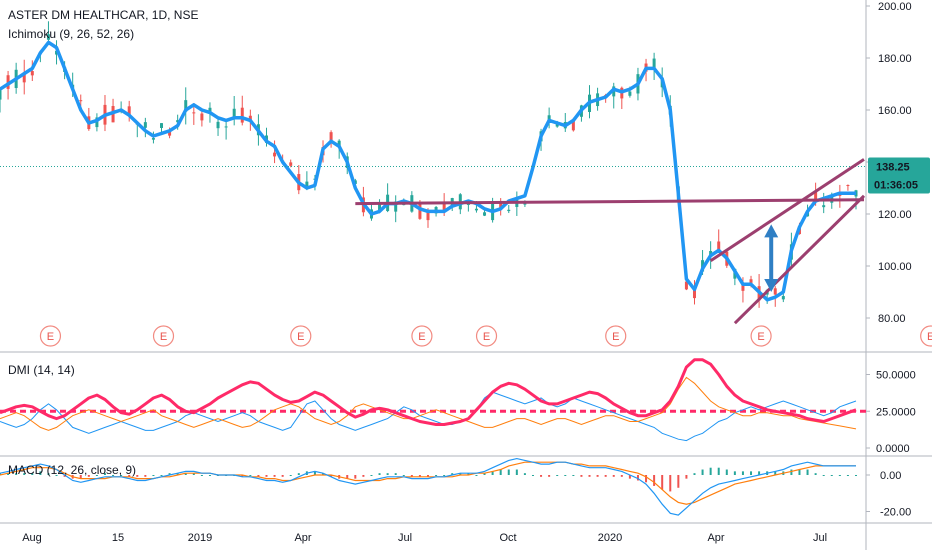 This screenshot has width=932, height=550. Describe the element at coordinates (507, 538) in the screenshot. I see `time-tick-label: Oct` at that location.